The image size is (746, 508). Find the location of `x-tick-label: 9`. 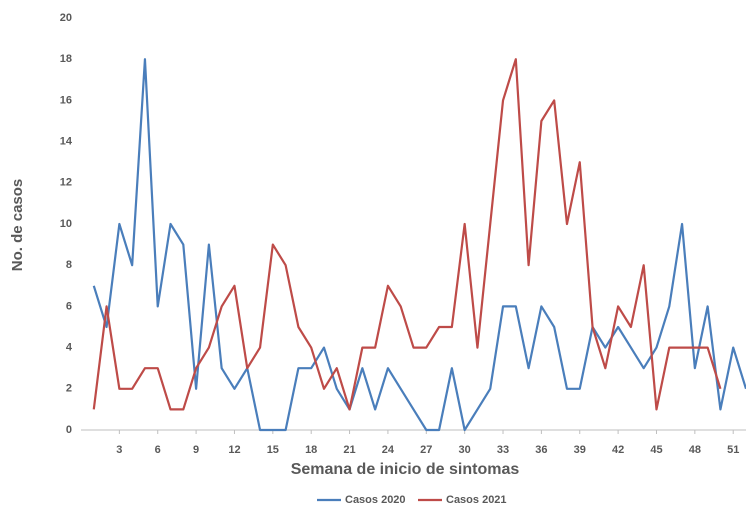

x-tick-label: 9 is located at coordinates (196, 450).